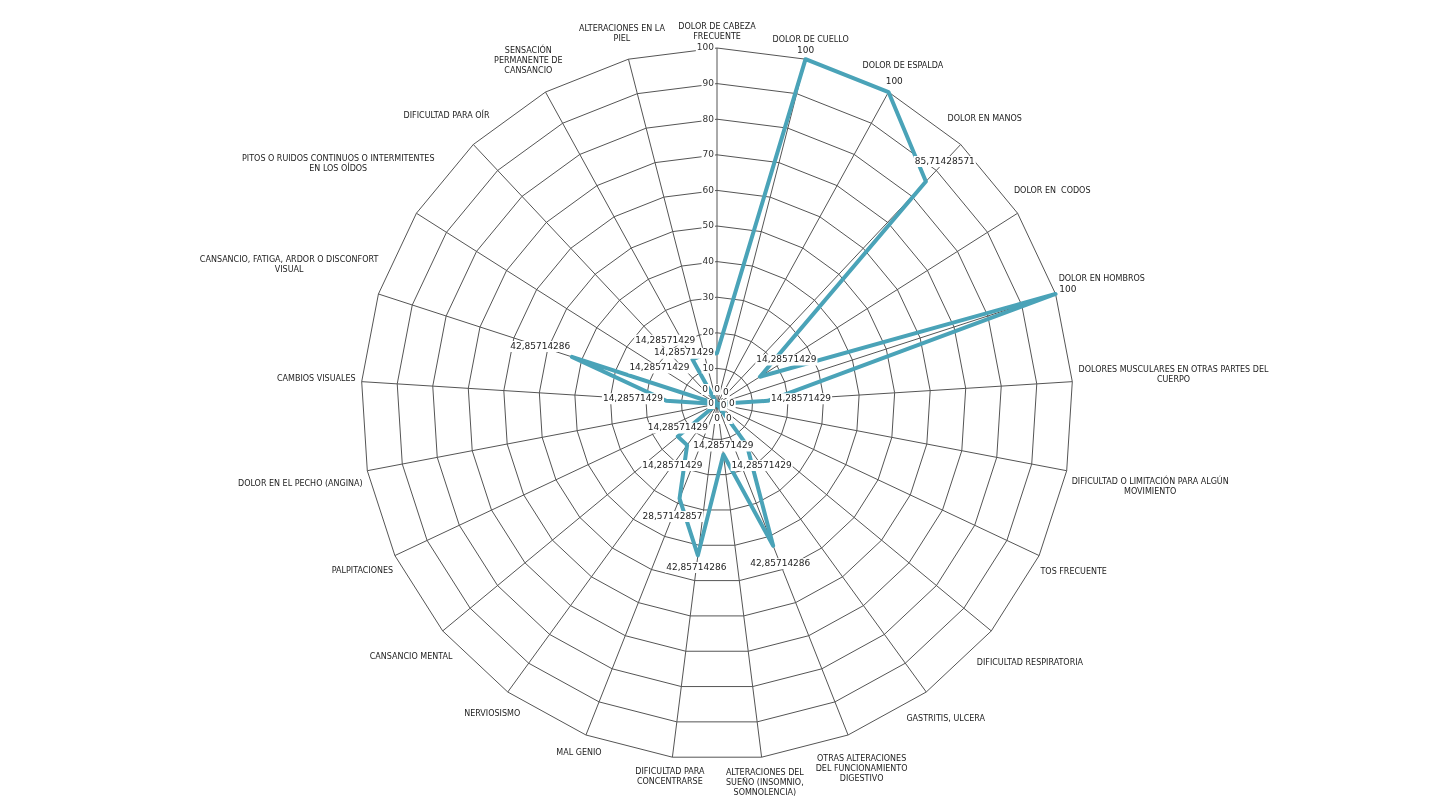  I want to click on spoke-label: DIFICULTAD PARA CONCENTRARSE, so click(670, 777).